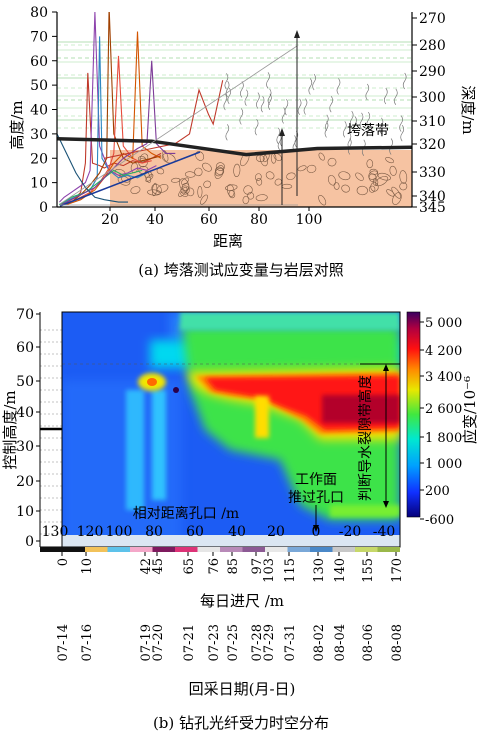 The width and height of the screenshot is (482, 736). I want to click on y-ticks-b: 0 10 20 30 40 50 60 70, so click(28, 428).